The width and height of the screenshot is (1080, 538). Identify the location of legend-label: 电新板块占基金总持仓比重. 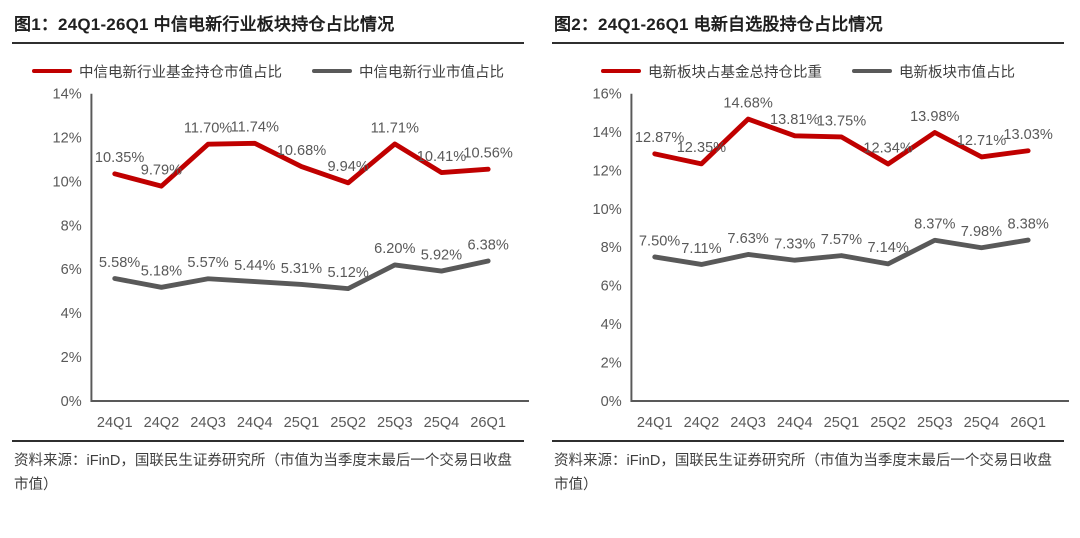
(735, 72).